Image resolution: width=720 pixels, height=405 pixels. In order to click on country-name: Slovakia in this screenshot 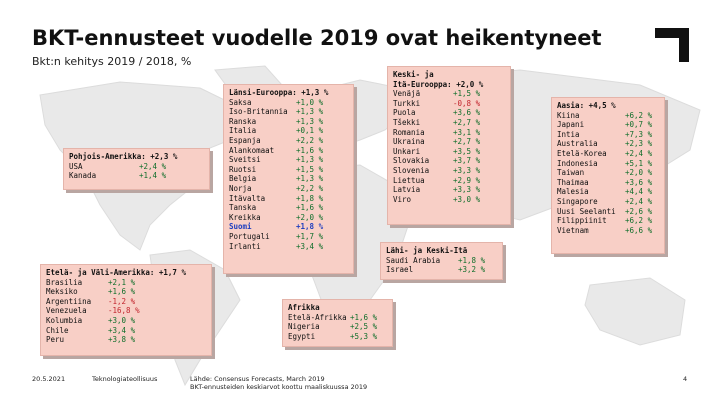, I will do `click(411, 161)`.